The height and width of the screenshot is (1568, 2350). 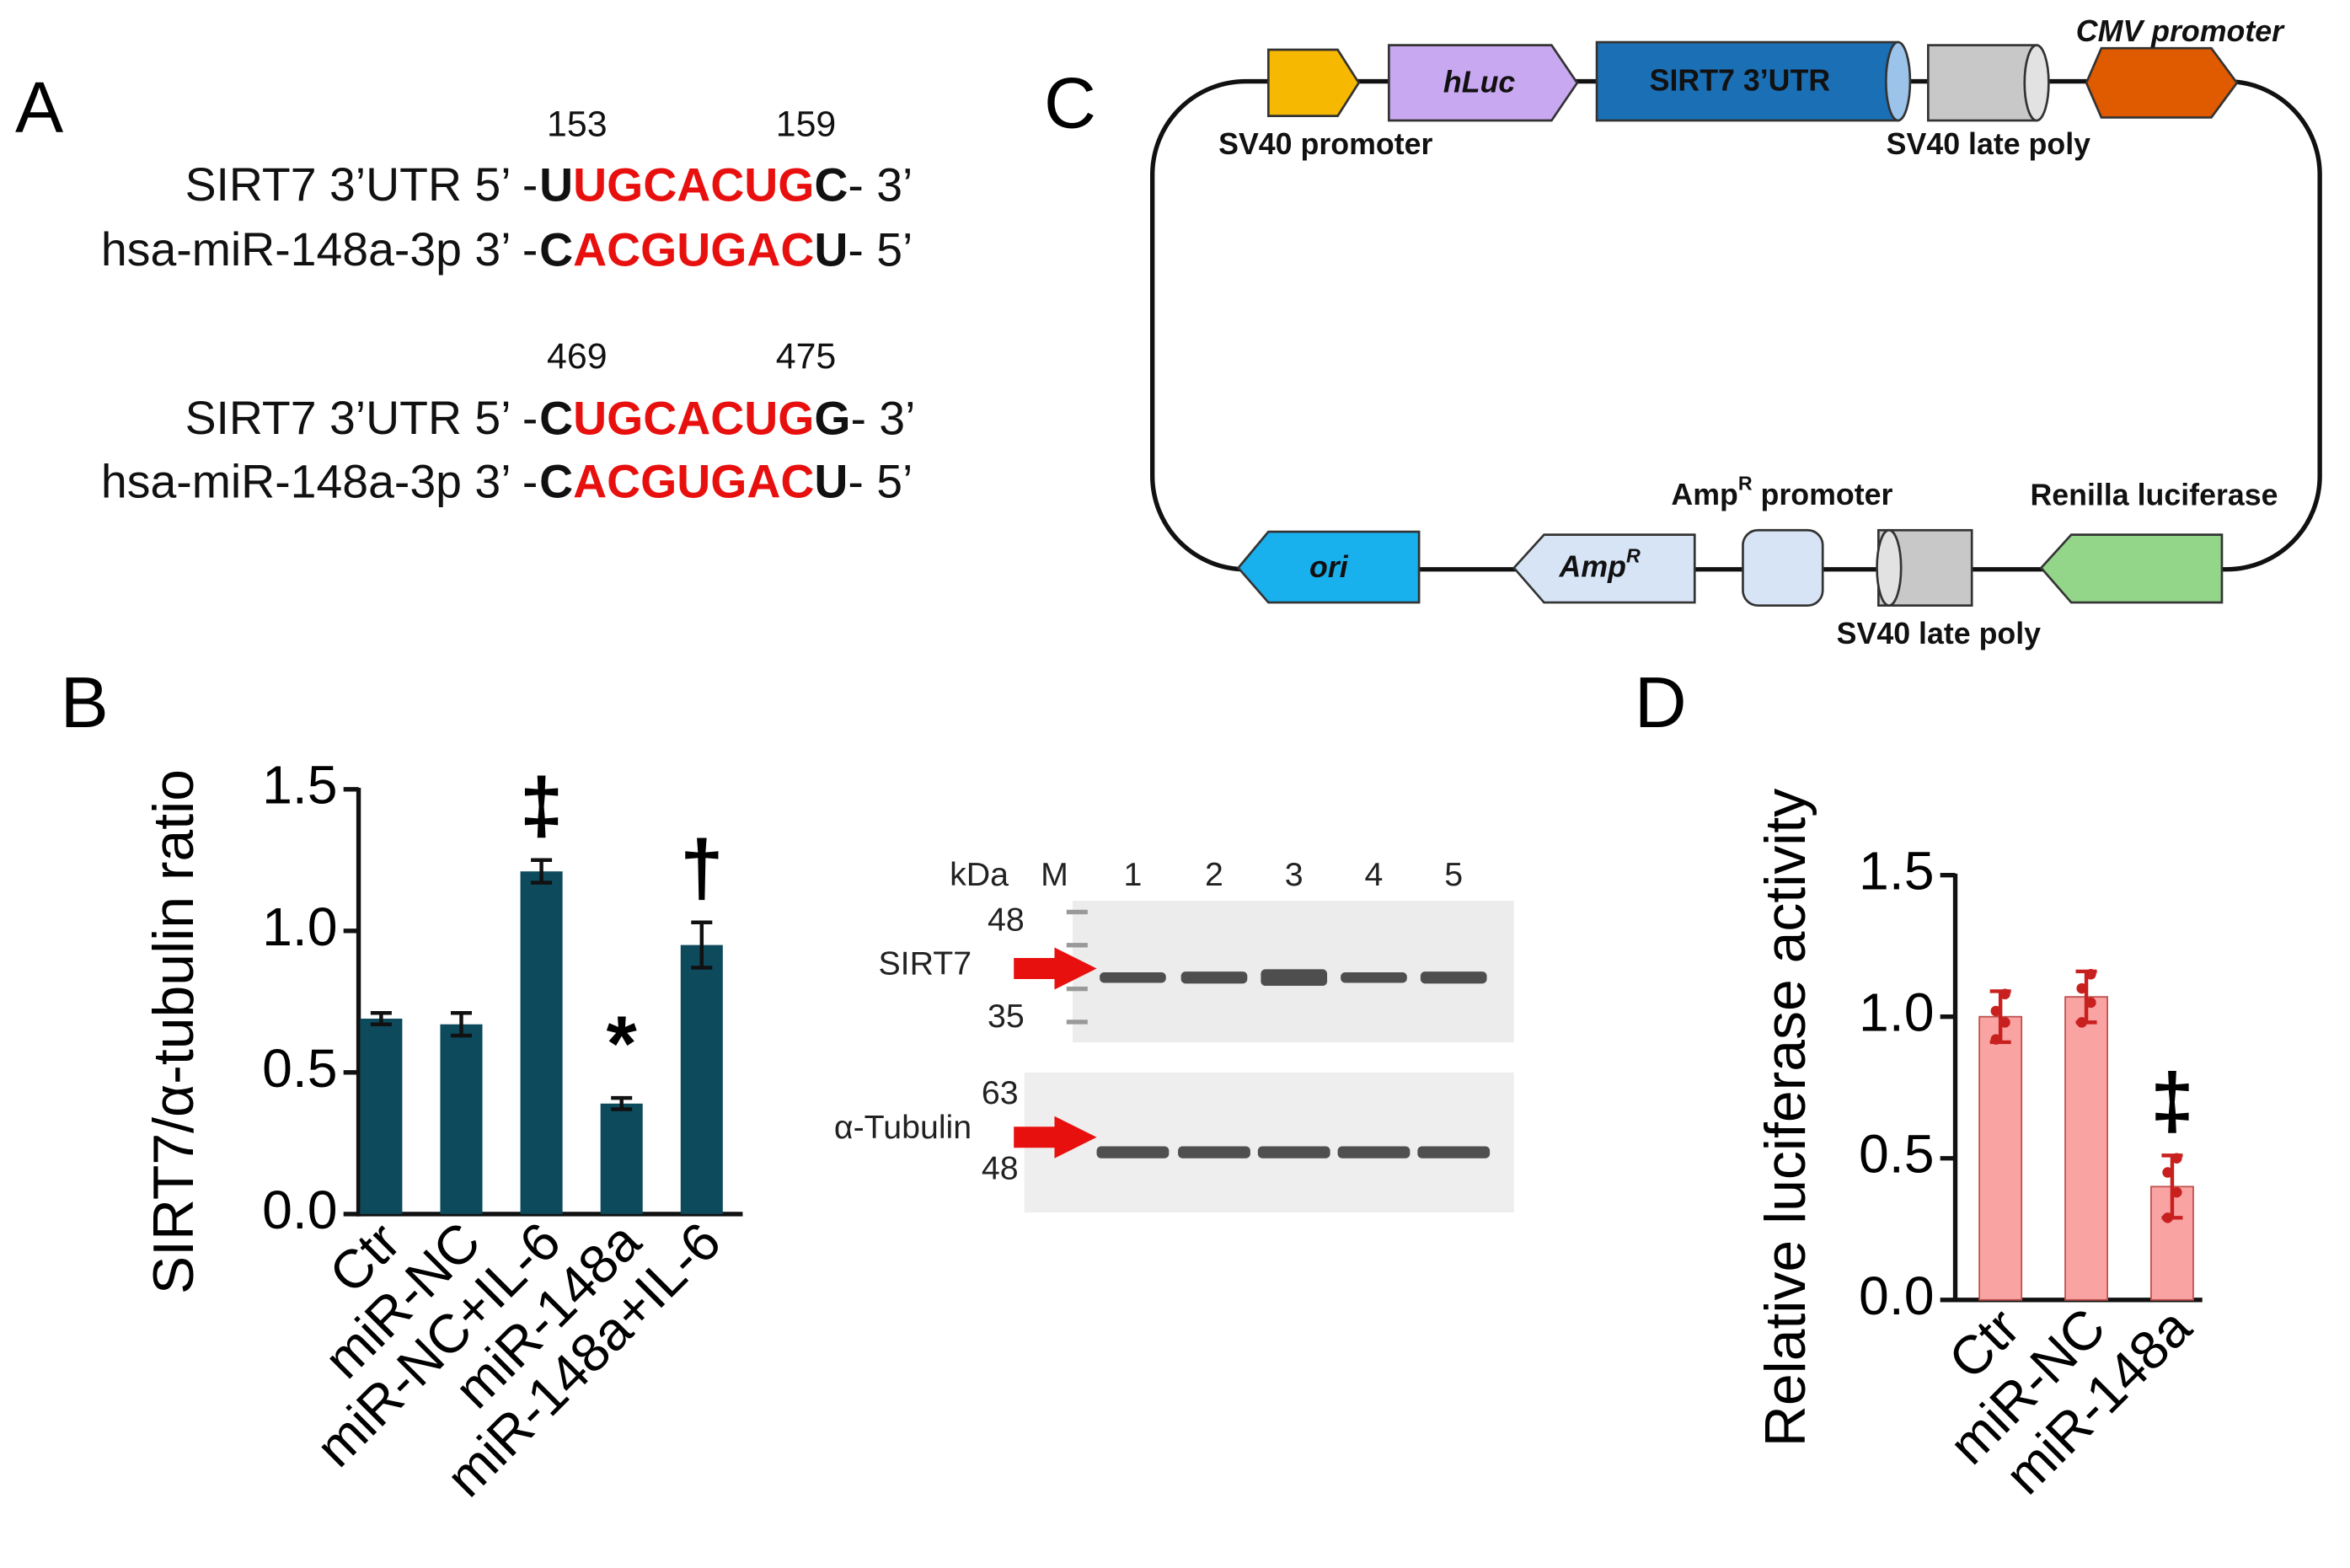 What do you see at coordinates (1269, 1142) in the screenshot?
I see `blot-membrane` at bounding box center [1269, 1142].